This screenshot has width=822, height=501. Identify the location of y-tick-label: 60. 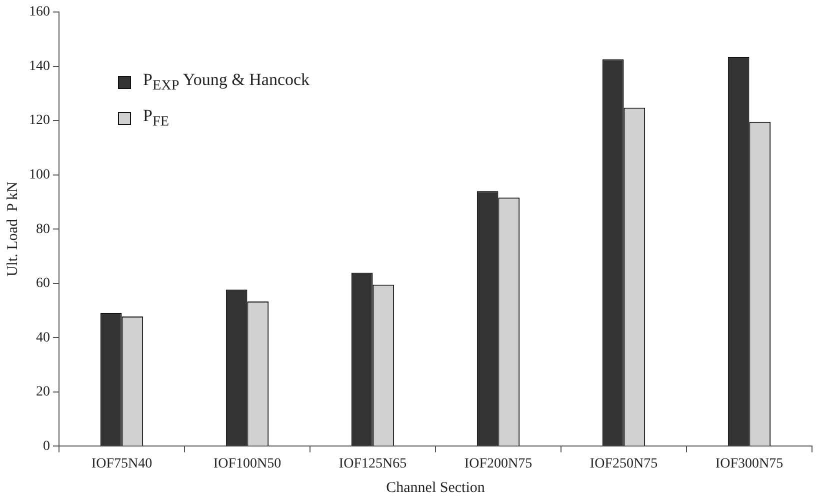
(43, 284).